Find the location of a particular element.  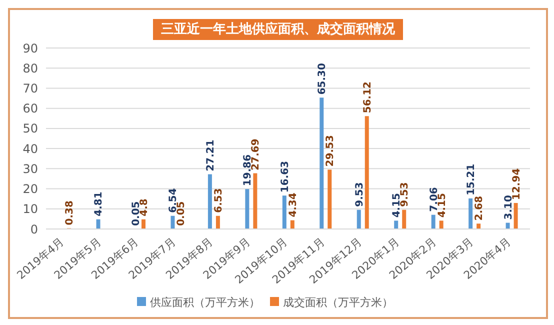

legend-label: 供应面积（万平方米） is located at coordinates (205, 302).